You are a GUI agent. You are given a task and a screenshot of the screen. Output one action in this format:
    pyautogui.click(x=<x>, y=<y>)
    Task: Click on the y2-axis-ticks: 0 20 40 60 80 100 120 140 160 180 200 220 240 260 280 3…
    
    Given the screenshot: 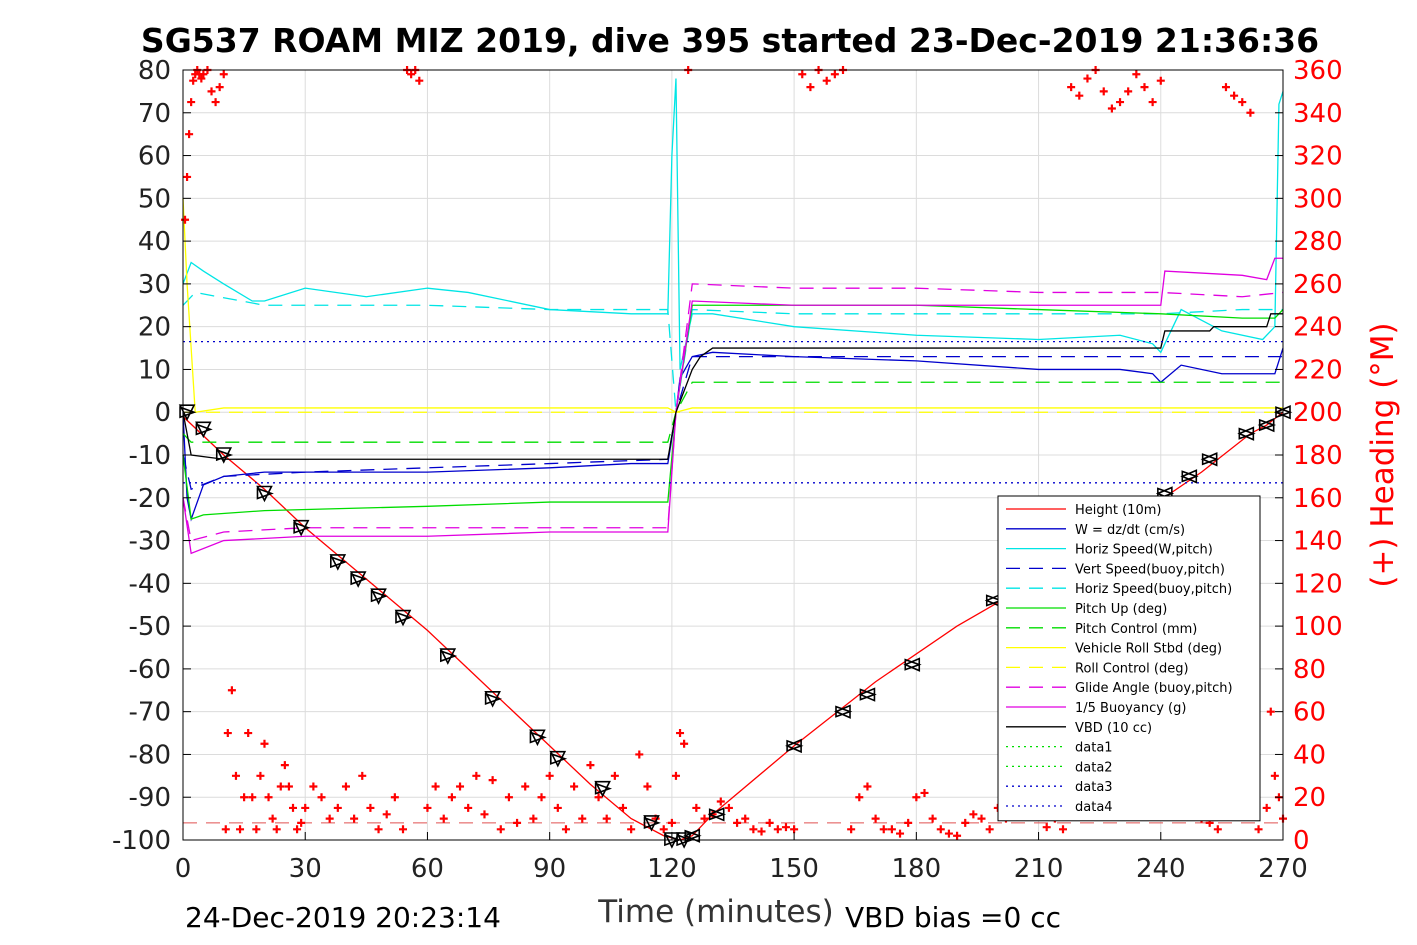 What is the action you would take?
    pyautogui.click(x=1309, y=456)
    